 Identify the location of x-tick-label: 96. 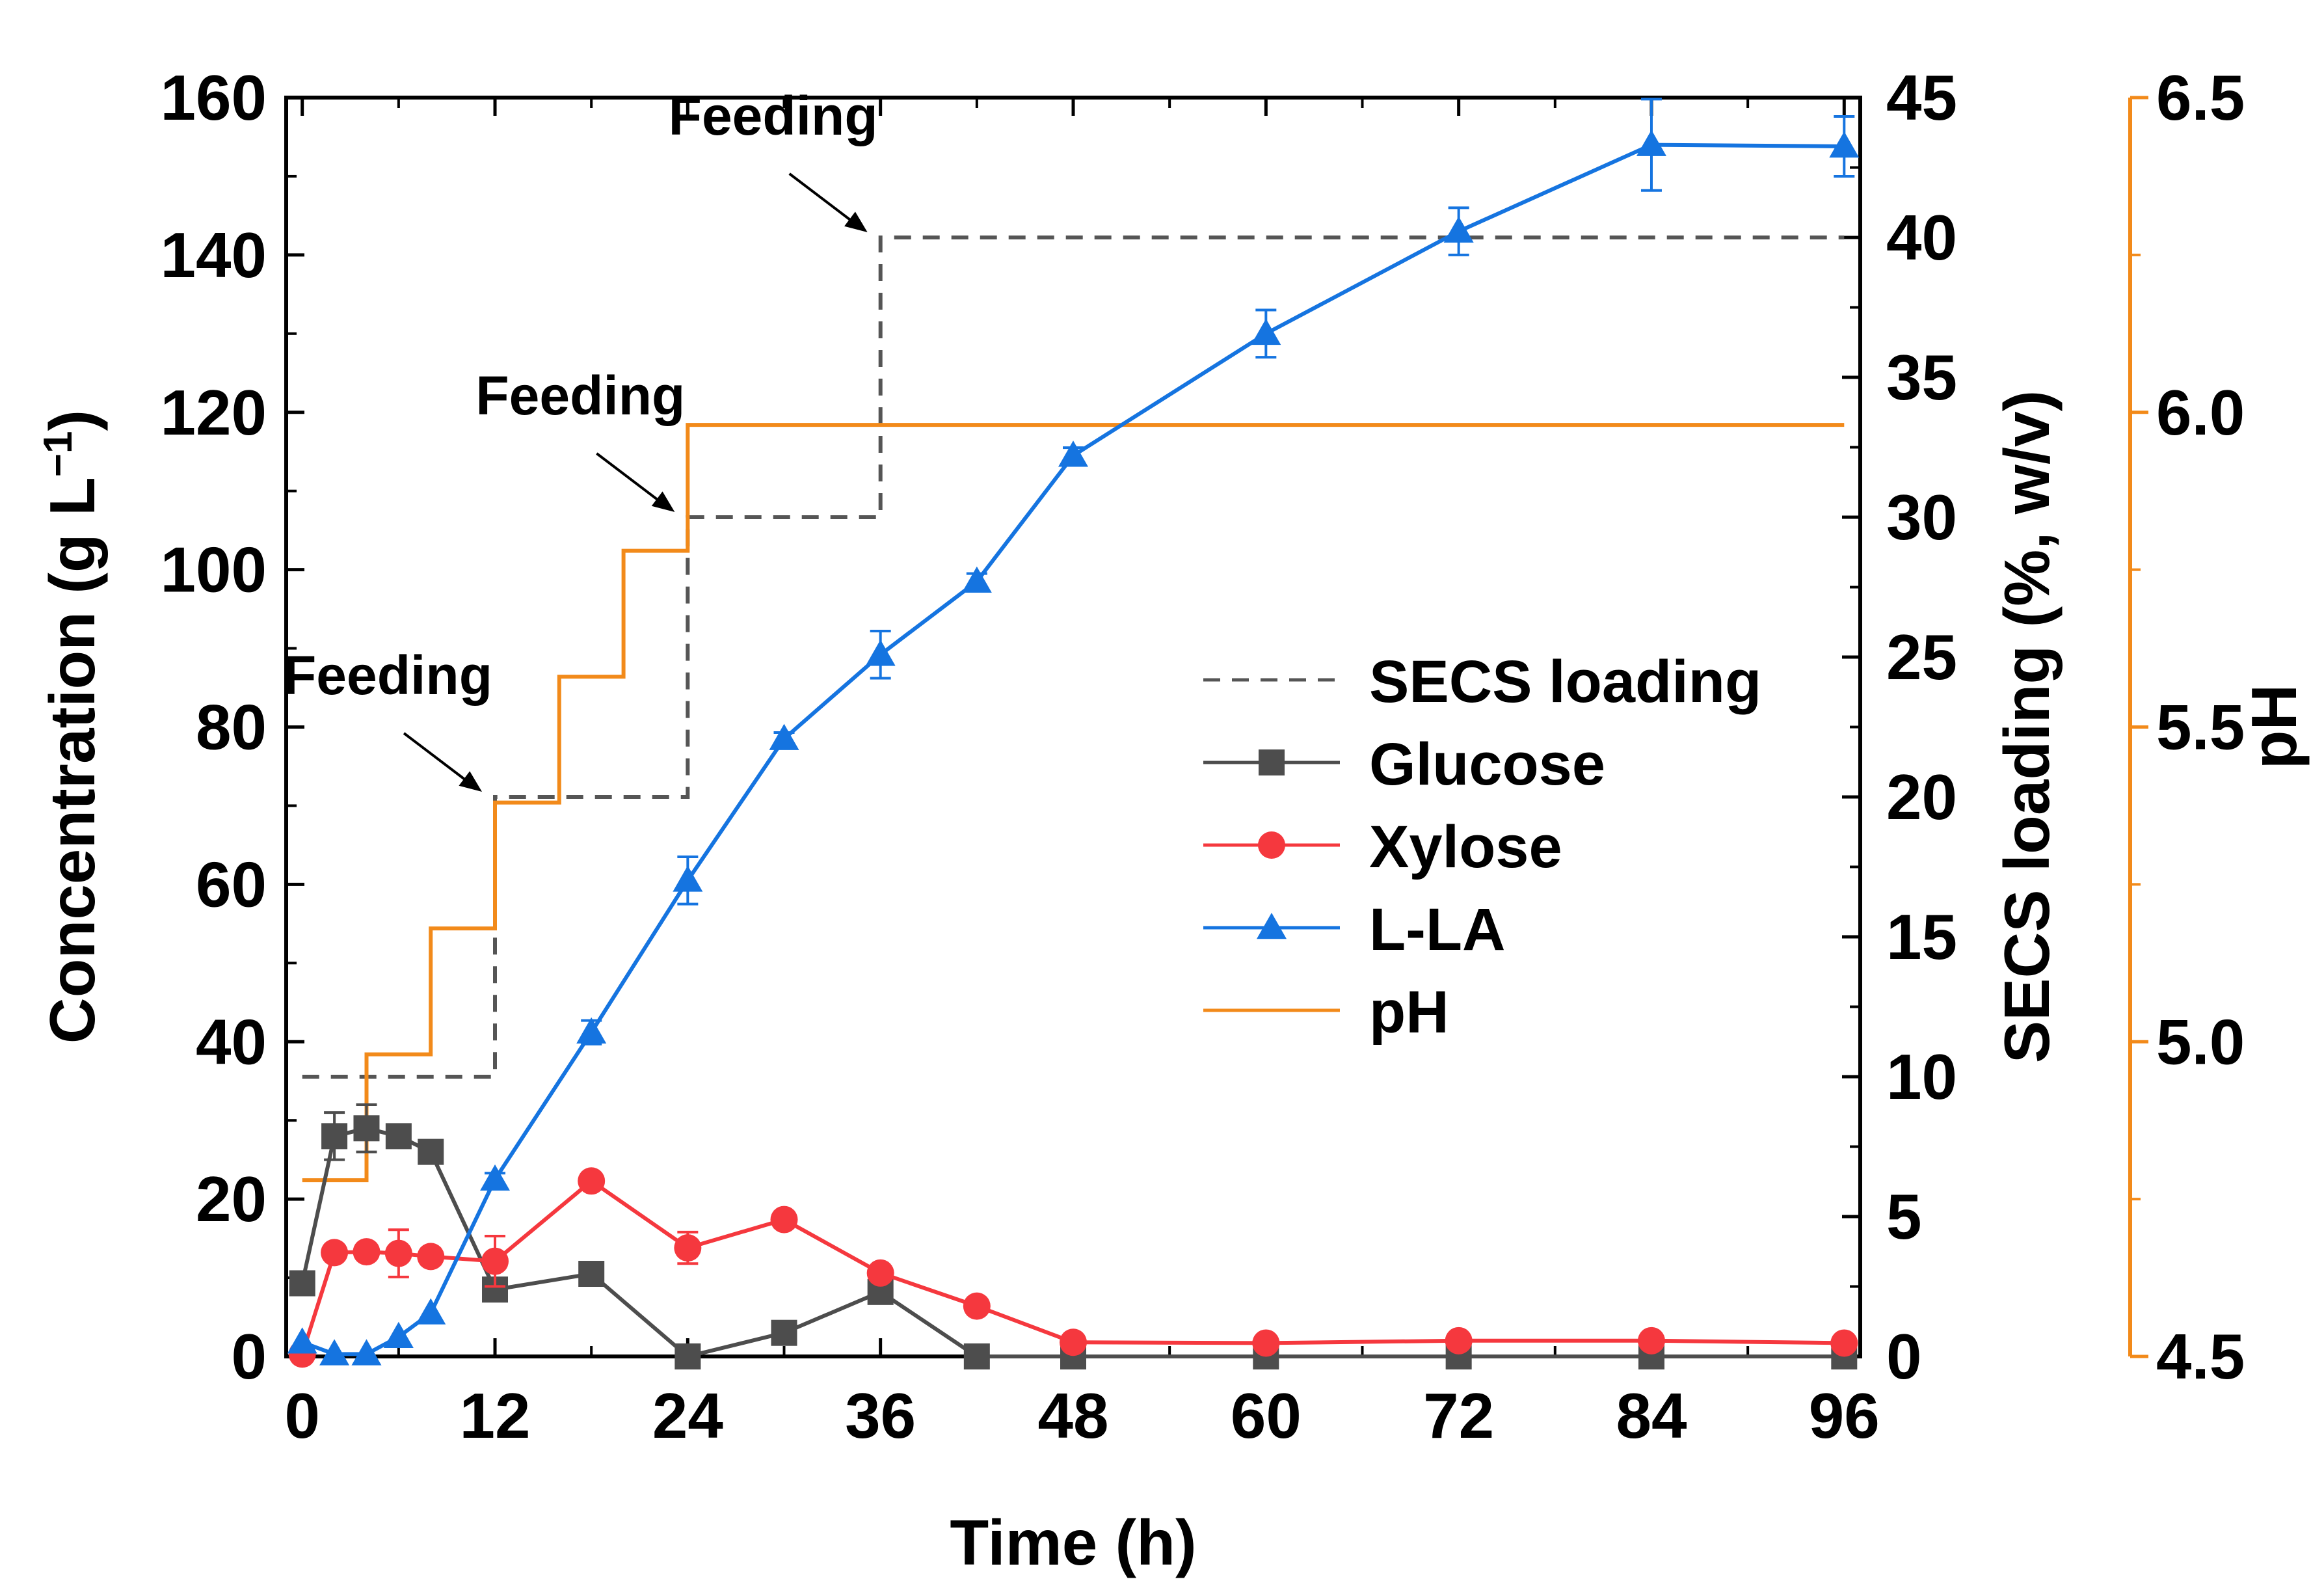
(1844, 1416).